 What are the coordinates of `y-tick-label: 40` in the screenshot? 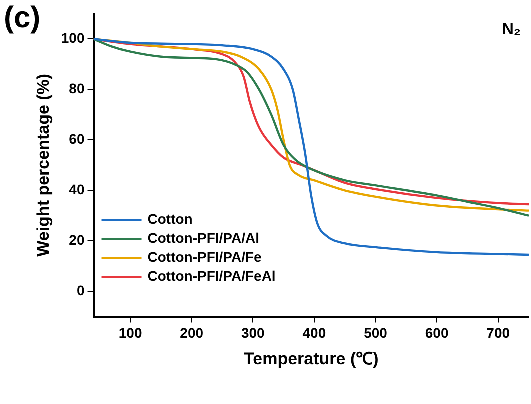 It's located at (77, 189).